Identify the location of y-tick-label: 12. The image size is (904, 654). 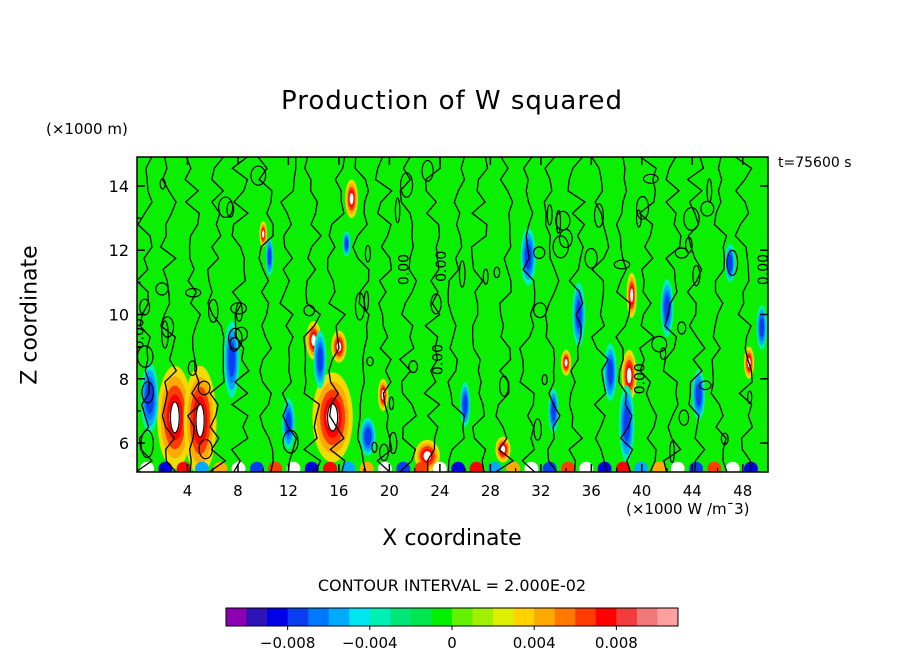
(119, 250).